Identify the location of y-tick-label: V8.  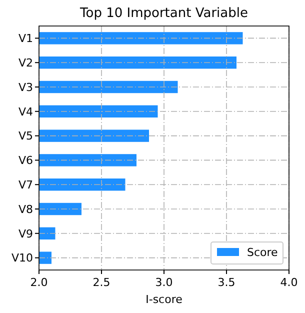
(25, 209).